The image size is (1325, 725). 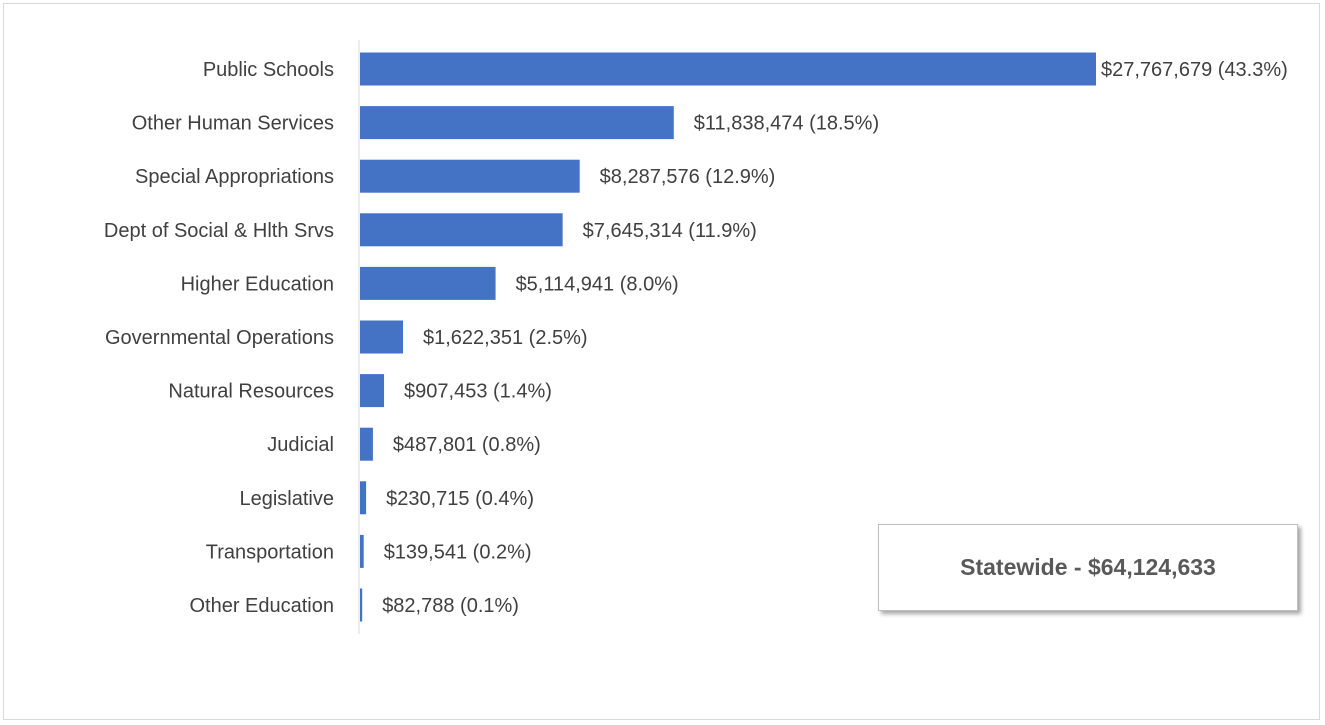 What do you see at coordinates (286, 499) in the screenshot?
I see `category-label-8: Legislative` at bounding box center [286, 499].